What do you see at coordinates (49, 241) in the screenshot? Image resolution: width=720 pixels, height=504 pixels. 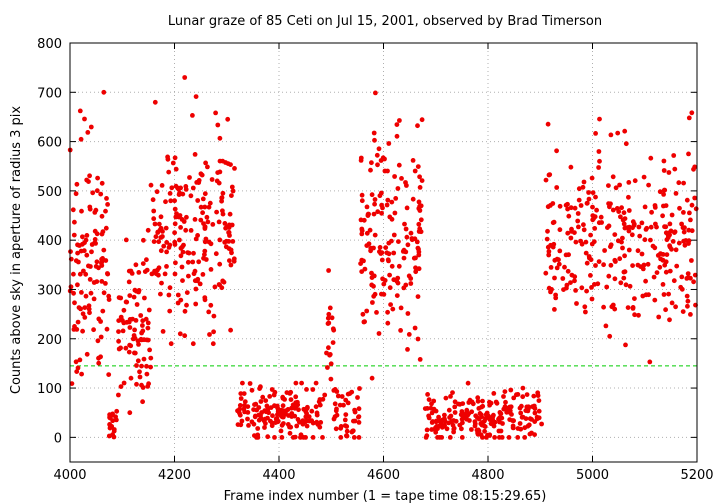 I see `y-tick-label: 400` at bounding box center [49, 241].